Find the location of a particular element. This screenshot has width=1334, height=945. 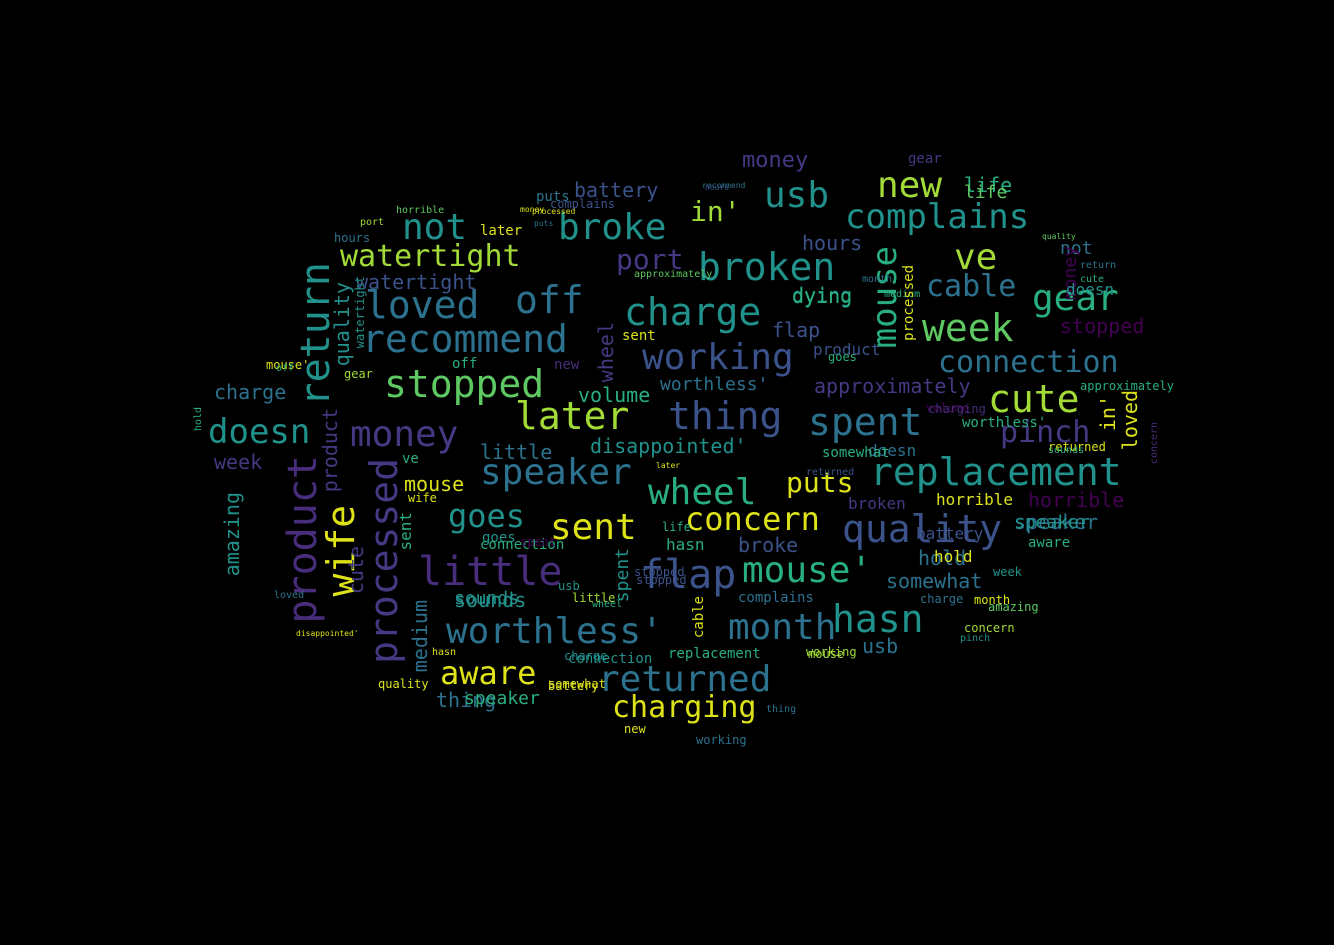

word-cloud-word: thing is located at coordinates (725, 416).